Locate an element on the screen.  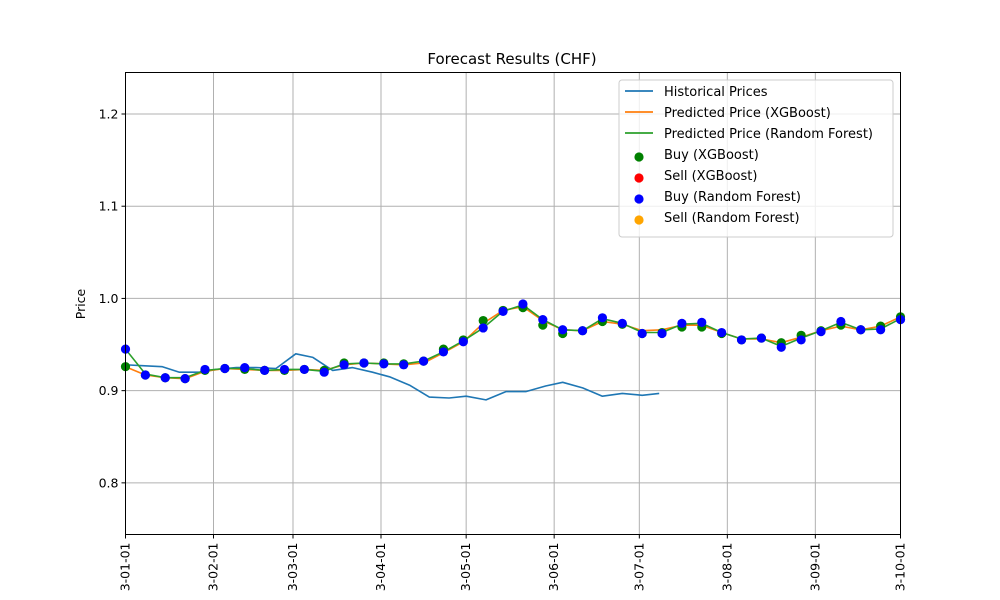
x-tick-label: 3-02-01 is located at coordinates (213, 567).